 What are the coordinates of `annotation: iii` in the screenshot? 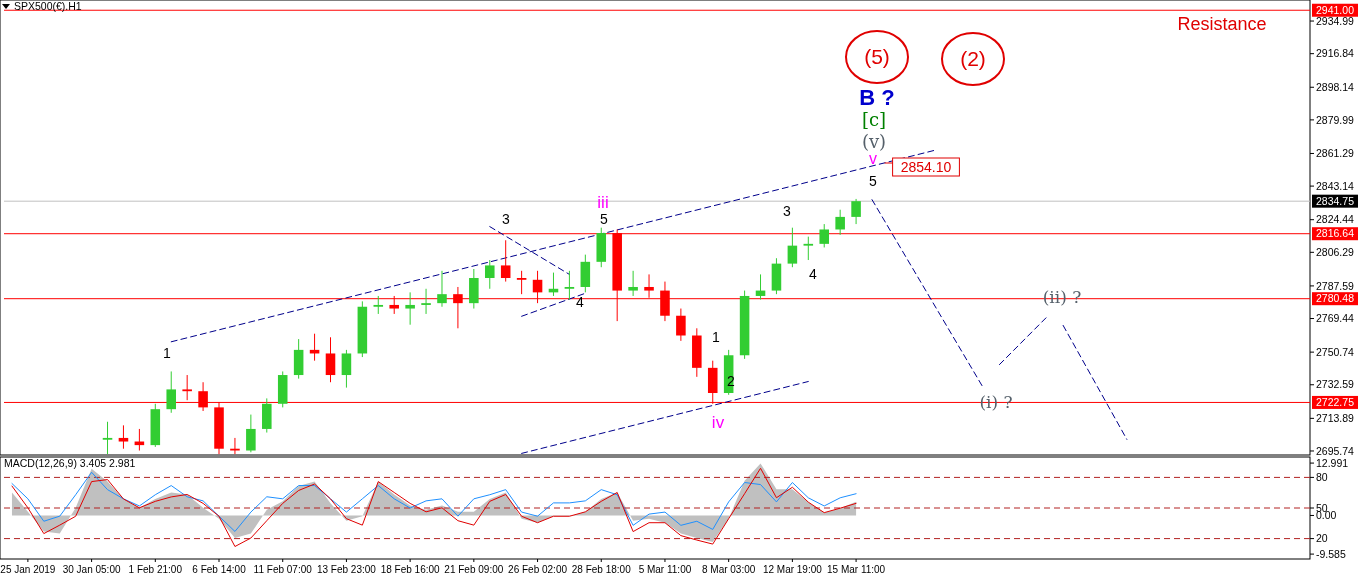 It's located at (603, 202).